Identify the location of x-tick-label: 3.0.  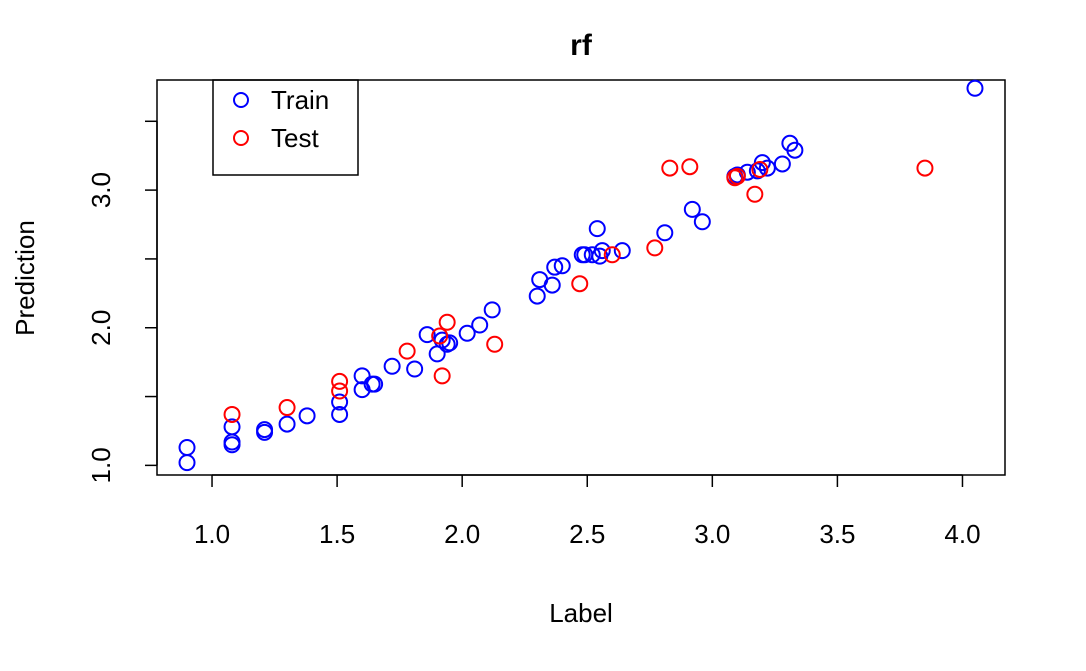
(712, 534).